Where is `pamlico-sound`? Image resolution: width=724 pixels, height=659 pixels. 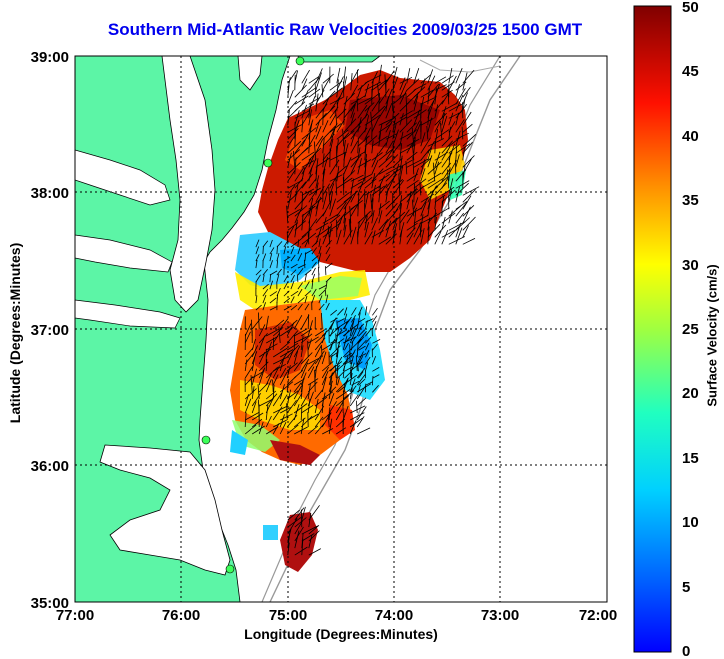 pamlico-sound is located at coordinates (165, 510).